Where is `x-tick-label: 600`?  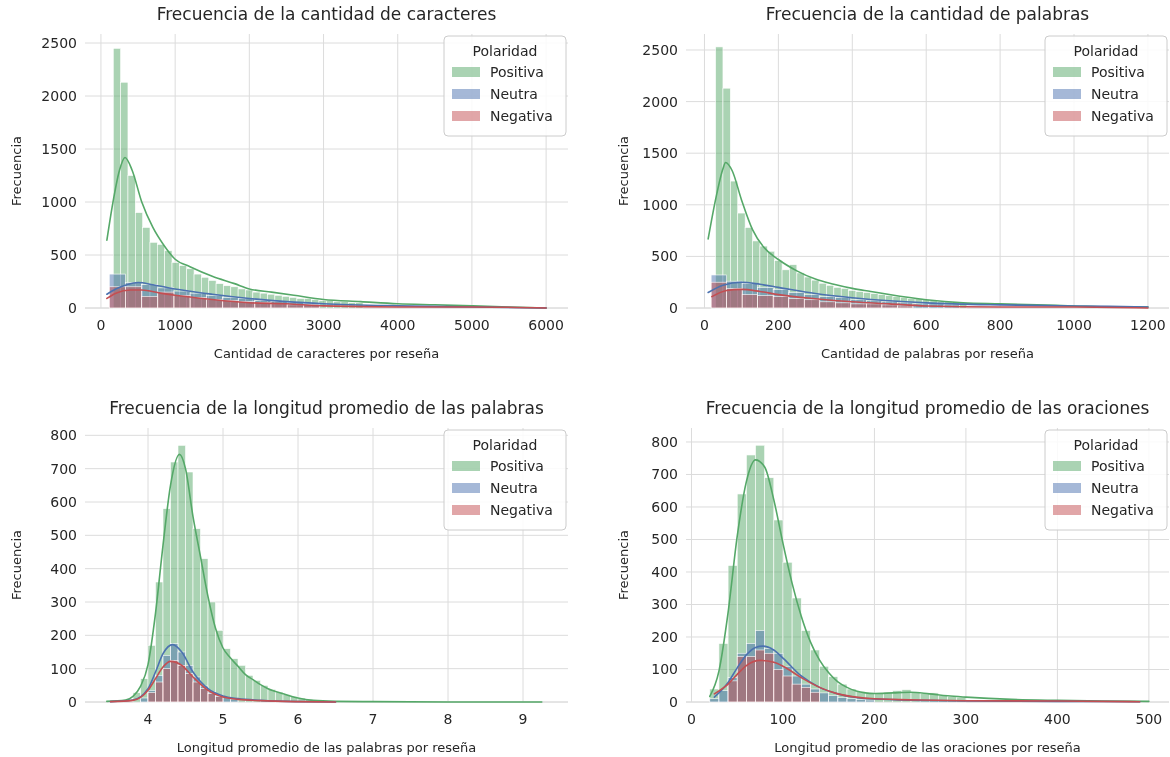
x-tick-label: 600 is located at coordinates (926, 325).